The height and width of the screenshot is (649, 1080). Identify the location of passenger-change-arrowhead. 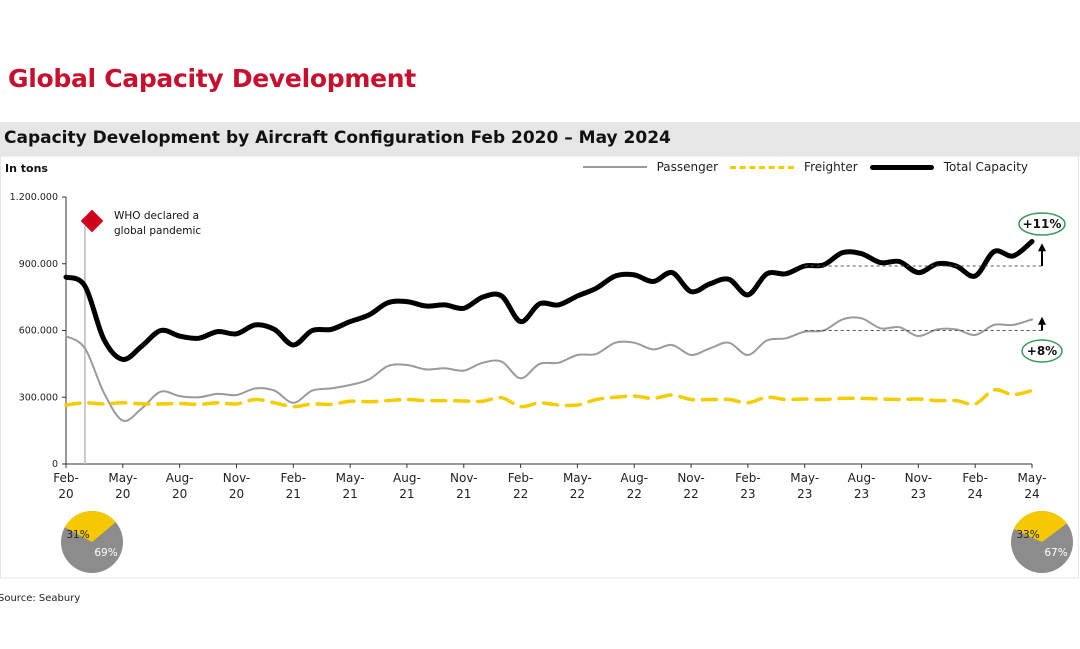
(1042, 320).